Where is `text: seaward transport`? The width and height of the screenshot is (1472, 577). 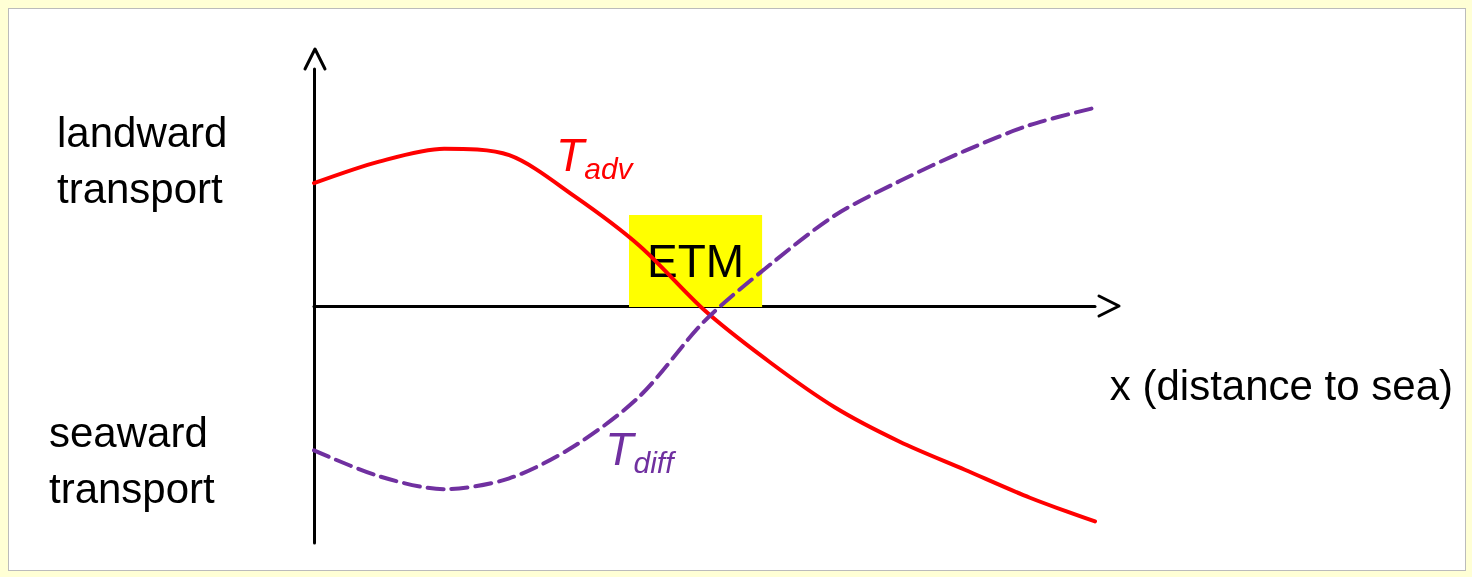
text: seaward transport is located at coordinates (132, 460).